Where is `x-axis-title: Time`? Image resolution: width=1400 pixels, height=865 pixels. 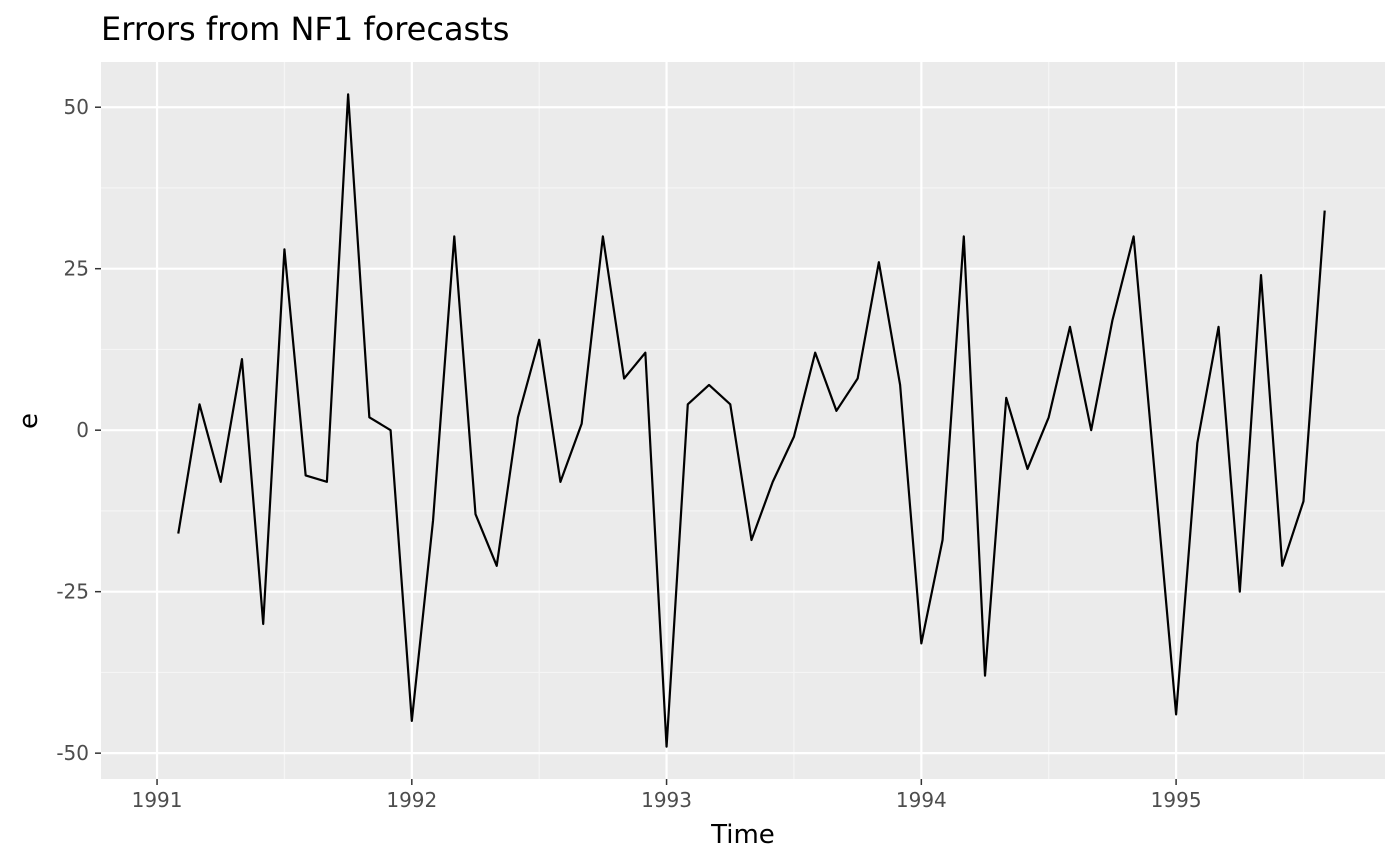 x-axis-title: Time is located at coordinates (742, 835).